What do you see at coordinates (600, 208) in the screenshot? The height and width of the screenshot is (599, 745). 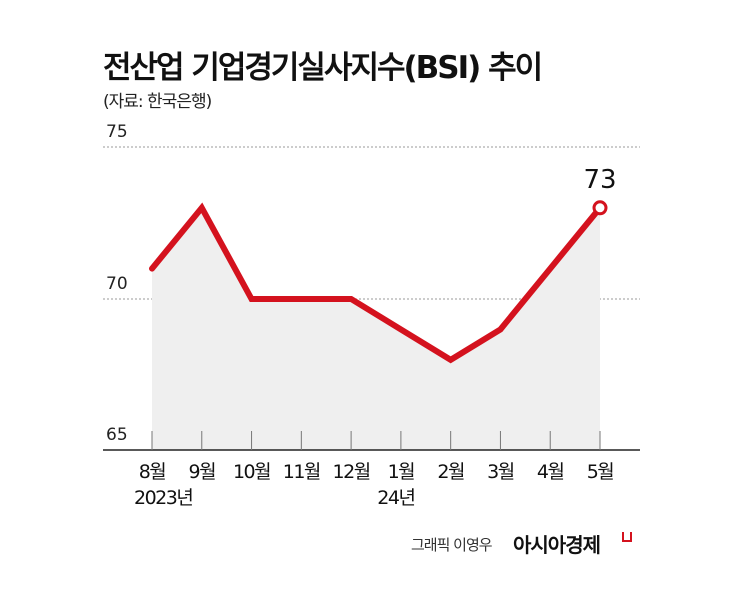 I see `endpoint-marker` at bounding box center [600, 208].